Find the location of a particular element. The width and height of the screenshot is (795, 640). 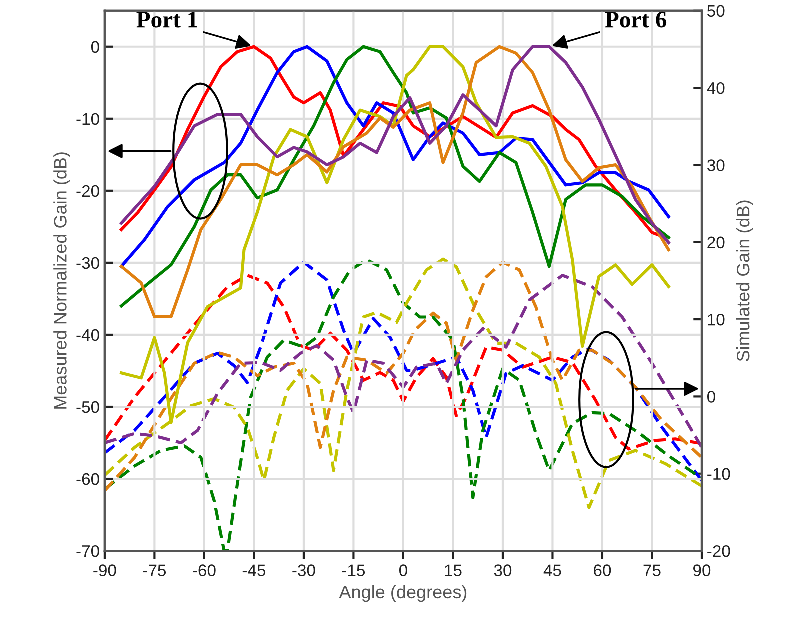

y2-tick-label: 30 is located at coordinates (716, 166).